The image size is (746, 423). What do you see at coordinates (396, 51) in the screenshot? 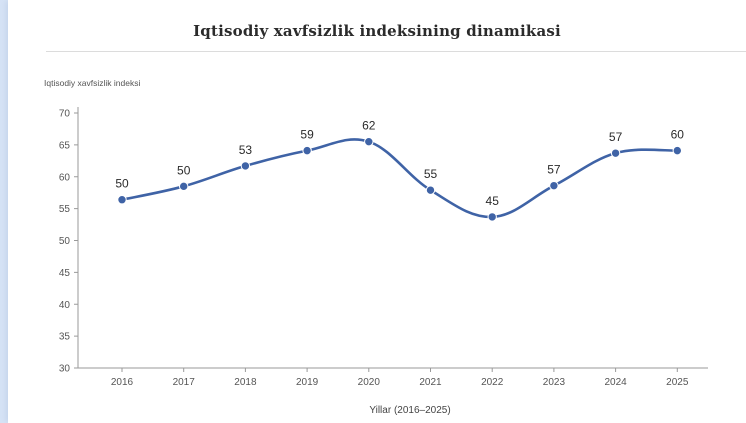
I see `title-divider` at bounding box center [396, 51].